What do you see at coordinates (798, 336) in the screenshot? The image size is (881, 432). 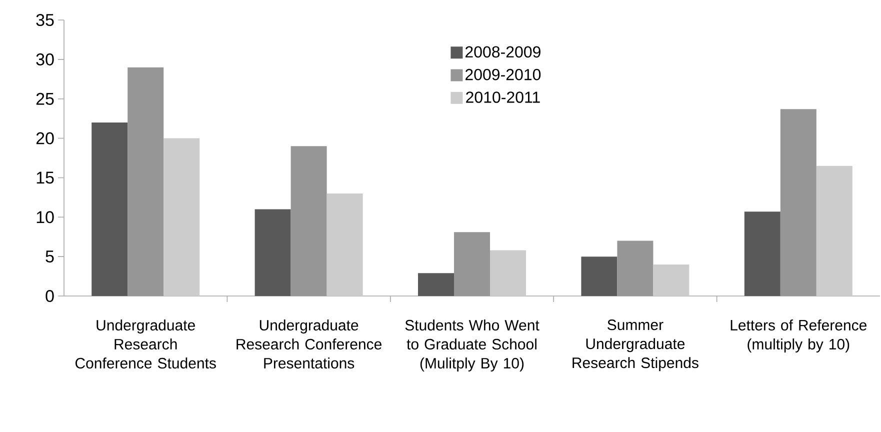 I see `x-tick-label: Letters of Reference (multiply by 10)` at bounding box center [798, 336].